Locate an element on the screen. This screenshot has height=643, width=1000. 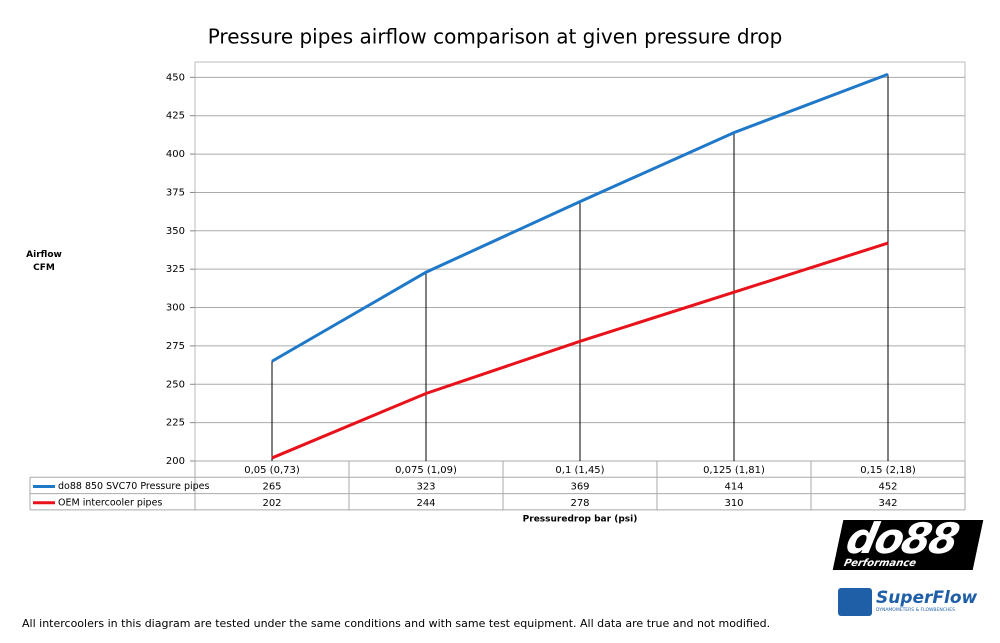
y-tick-label: 225 is located at coordinates (175, 423).